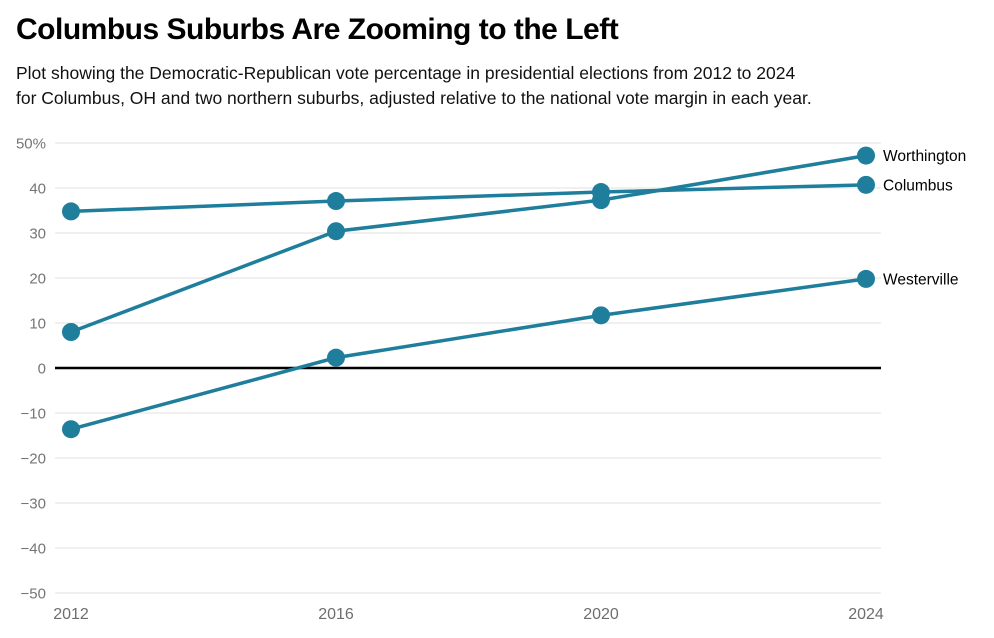  Describe the element at coordinates (33, 549) in the screenshot. I see `y-tick-label: −40` at that location.